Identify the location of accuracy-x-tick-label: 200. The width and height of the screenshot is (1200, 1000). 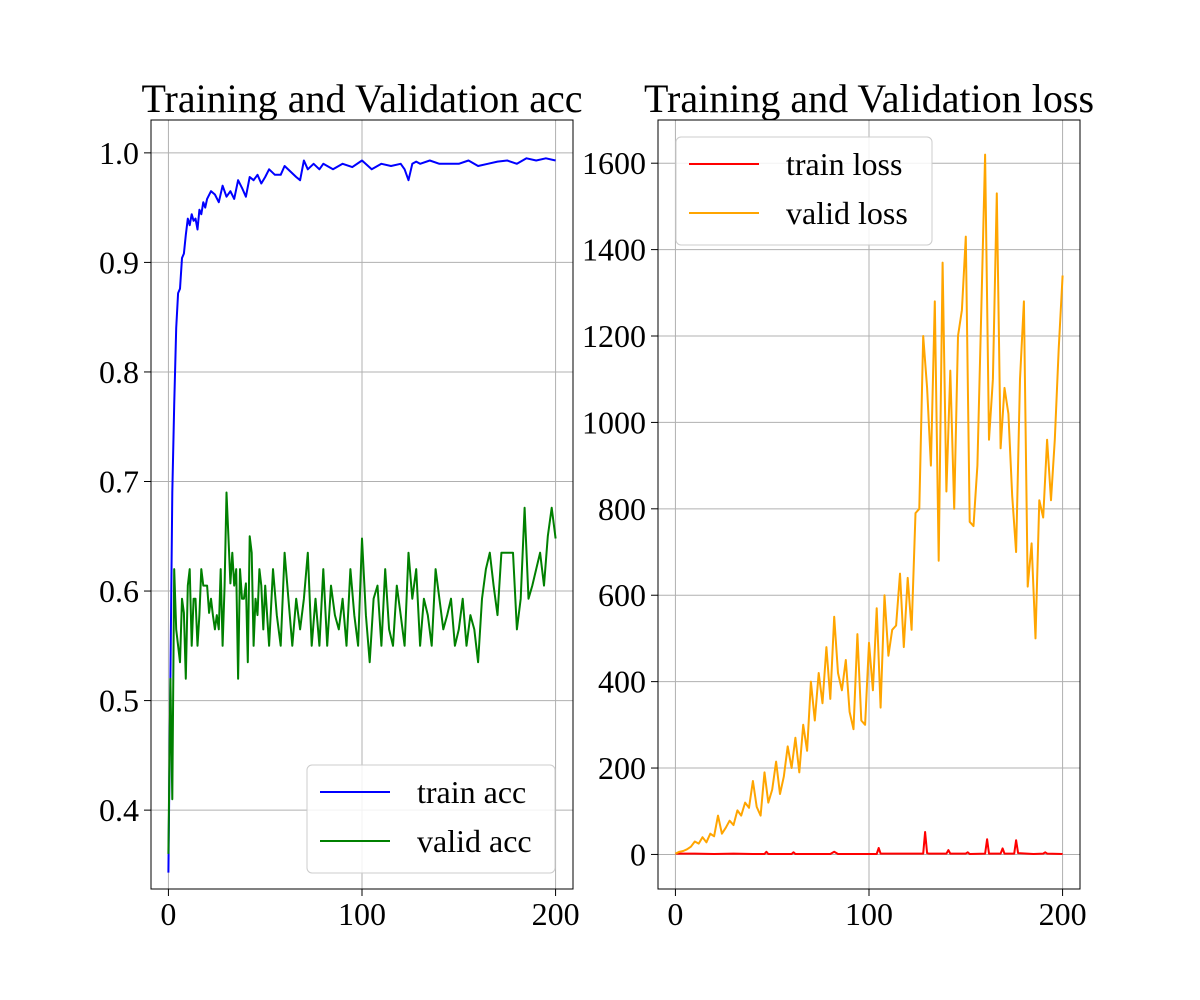
(556, 914).